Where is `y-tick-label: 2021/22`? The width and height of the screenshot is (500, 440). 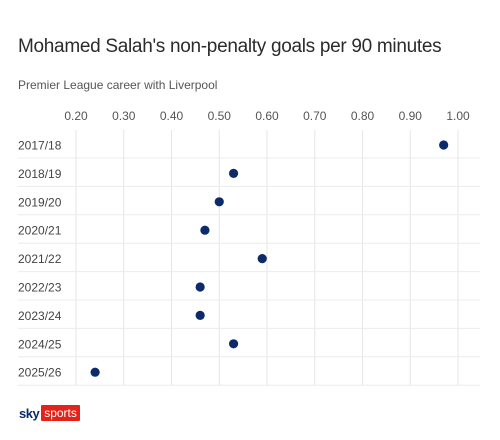 y-tick-label: 2021/22 is located at coordinates (40, 259).